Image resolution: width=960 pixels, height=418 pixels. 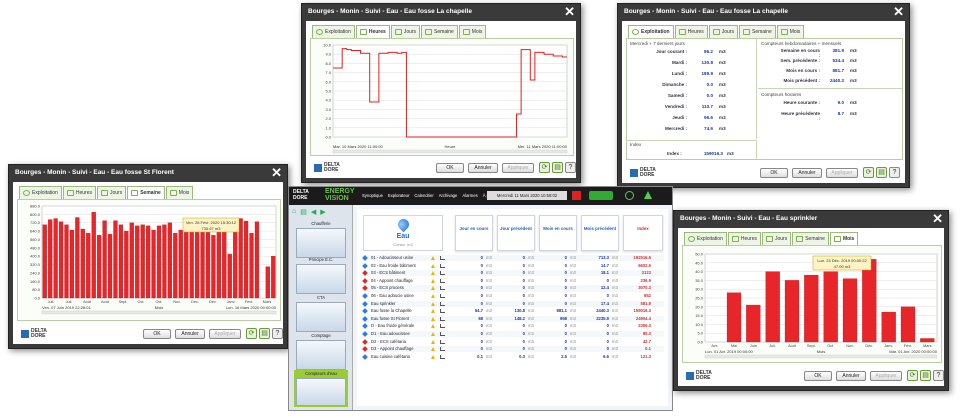 I want to click on sidebar-item-cta: CTA, so click(x=321, y=313).